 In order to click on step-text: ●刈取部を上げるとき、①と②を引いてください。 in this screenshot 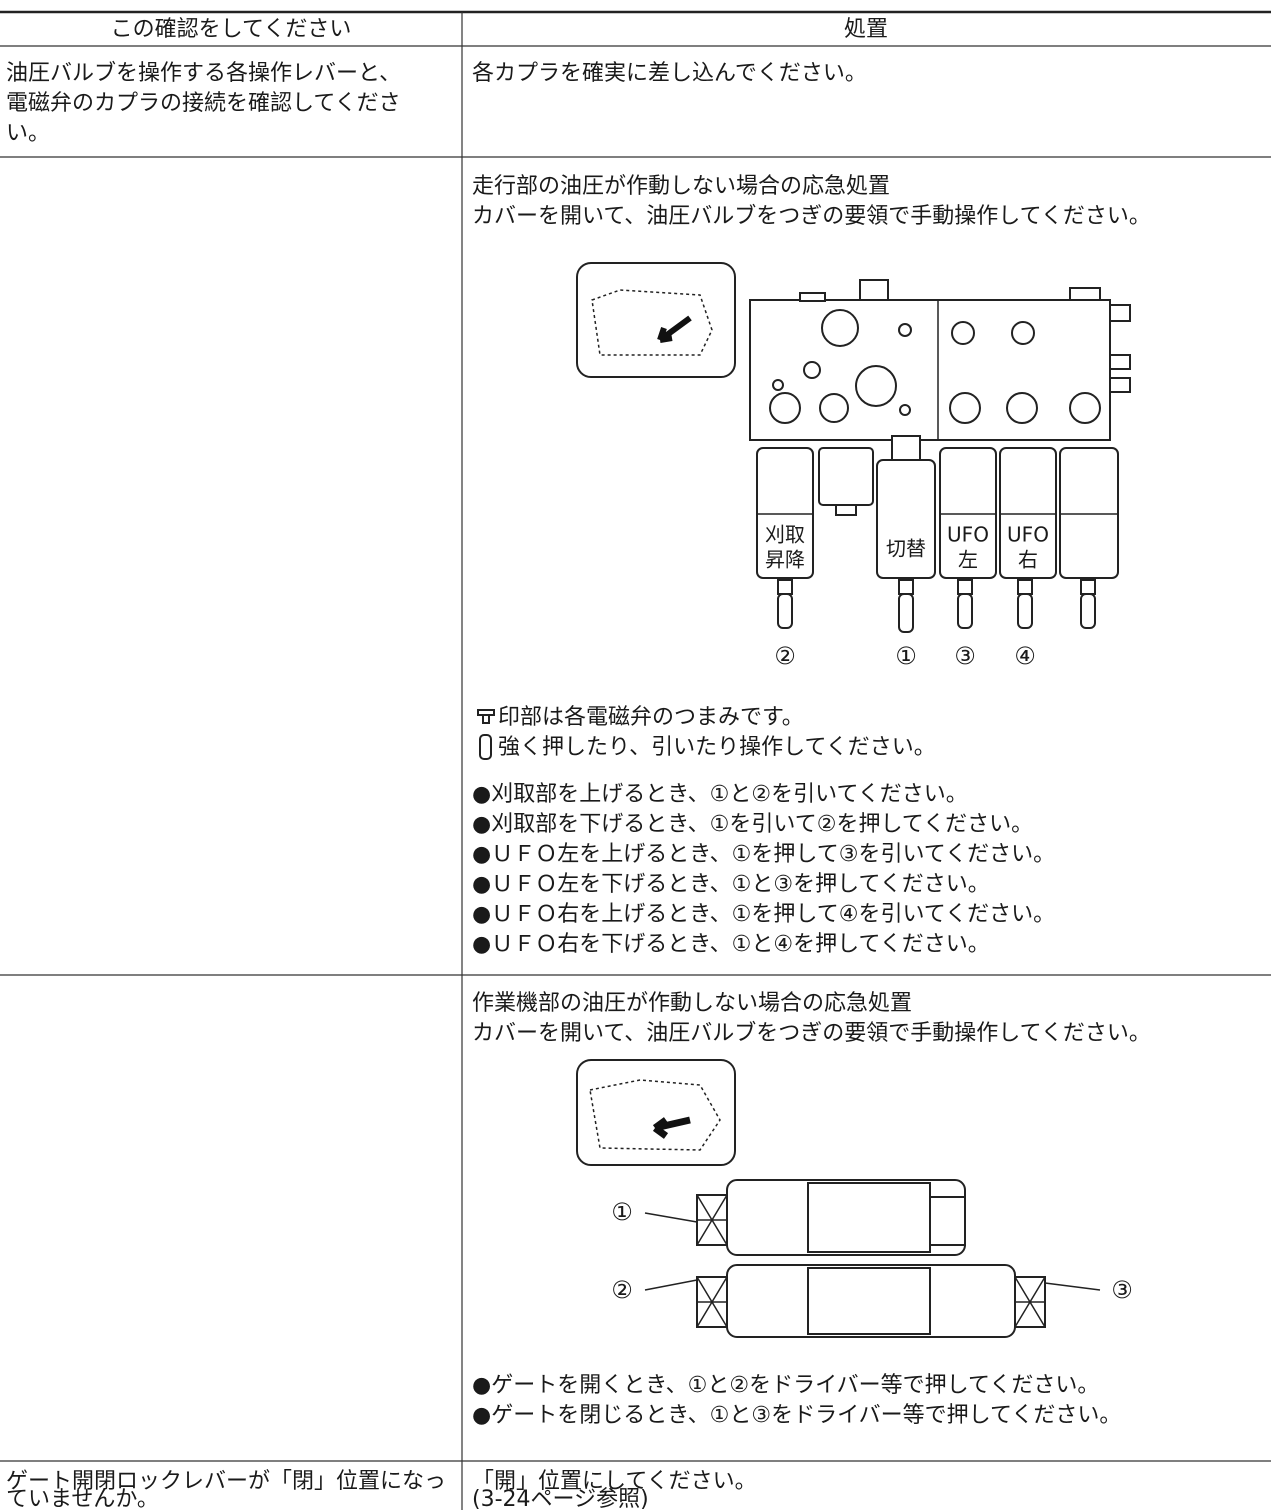, I will do `click(720, 794)`.